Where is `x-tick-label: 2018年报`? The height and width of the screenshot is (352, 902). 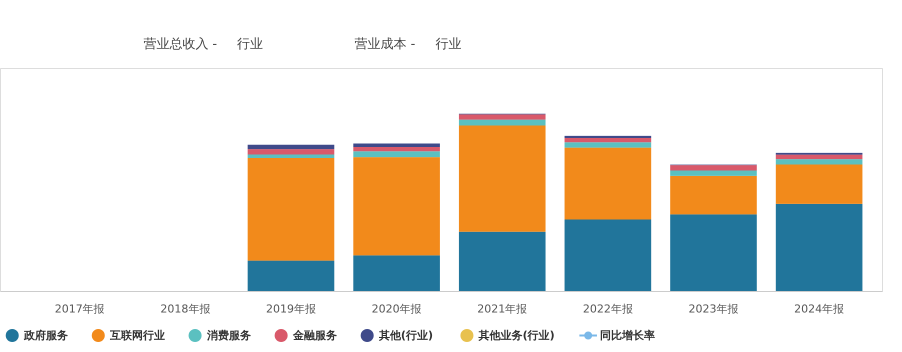
x-tick-label: 2018年报 is located at coordinates (185, 309).